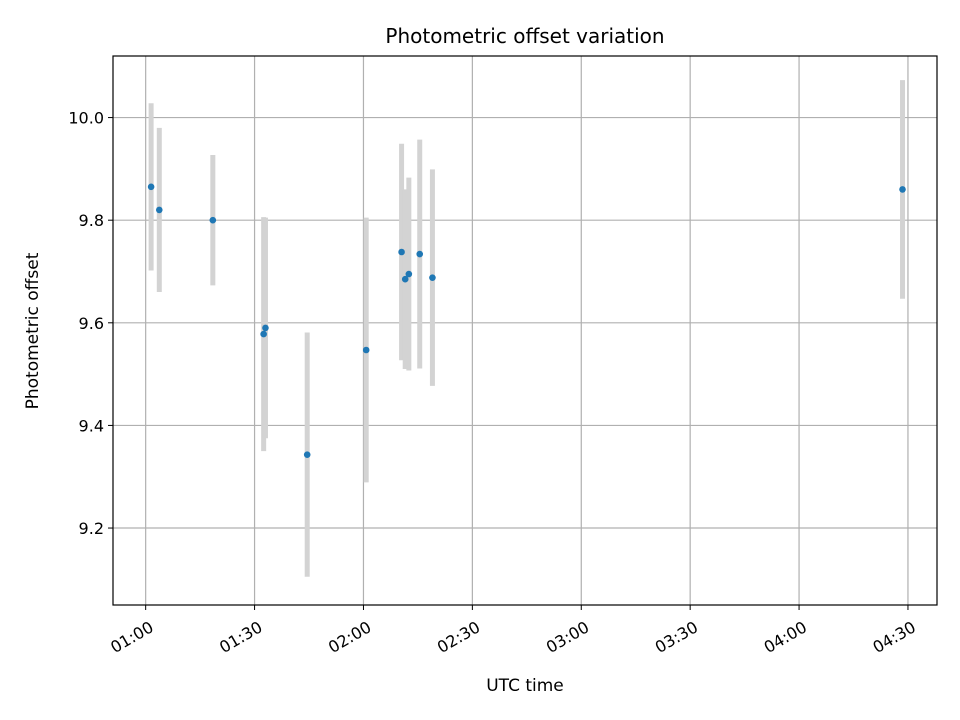  What do you see at coordinates (91, 528) in the screenshot?
I see `y-tick-label: 9.2` at bounding box center [91, 528].